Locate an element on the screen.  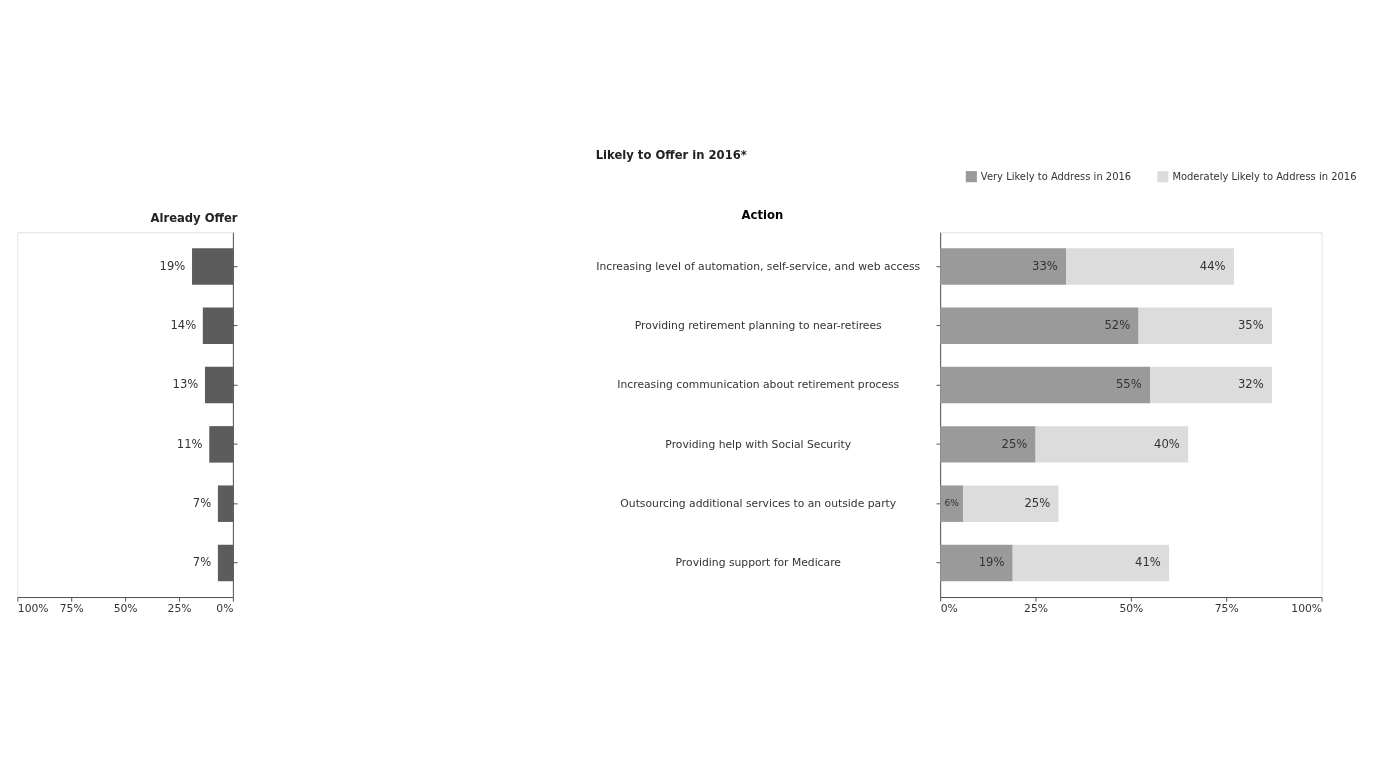
y-axis-title: Action is located at coordinates (762, 214).